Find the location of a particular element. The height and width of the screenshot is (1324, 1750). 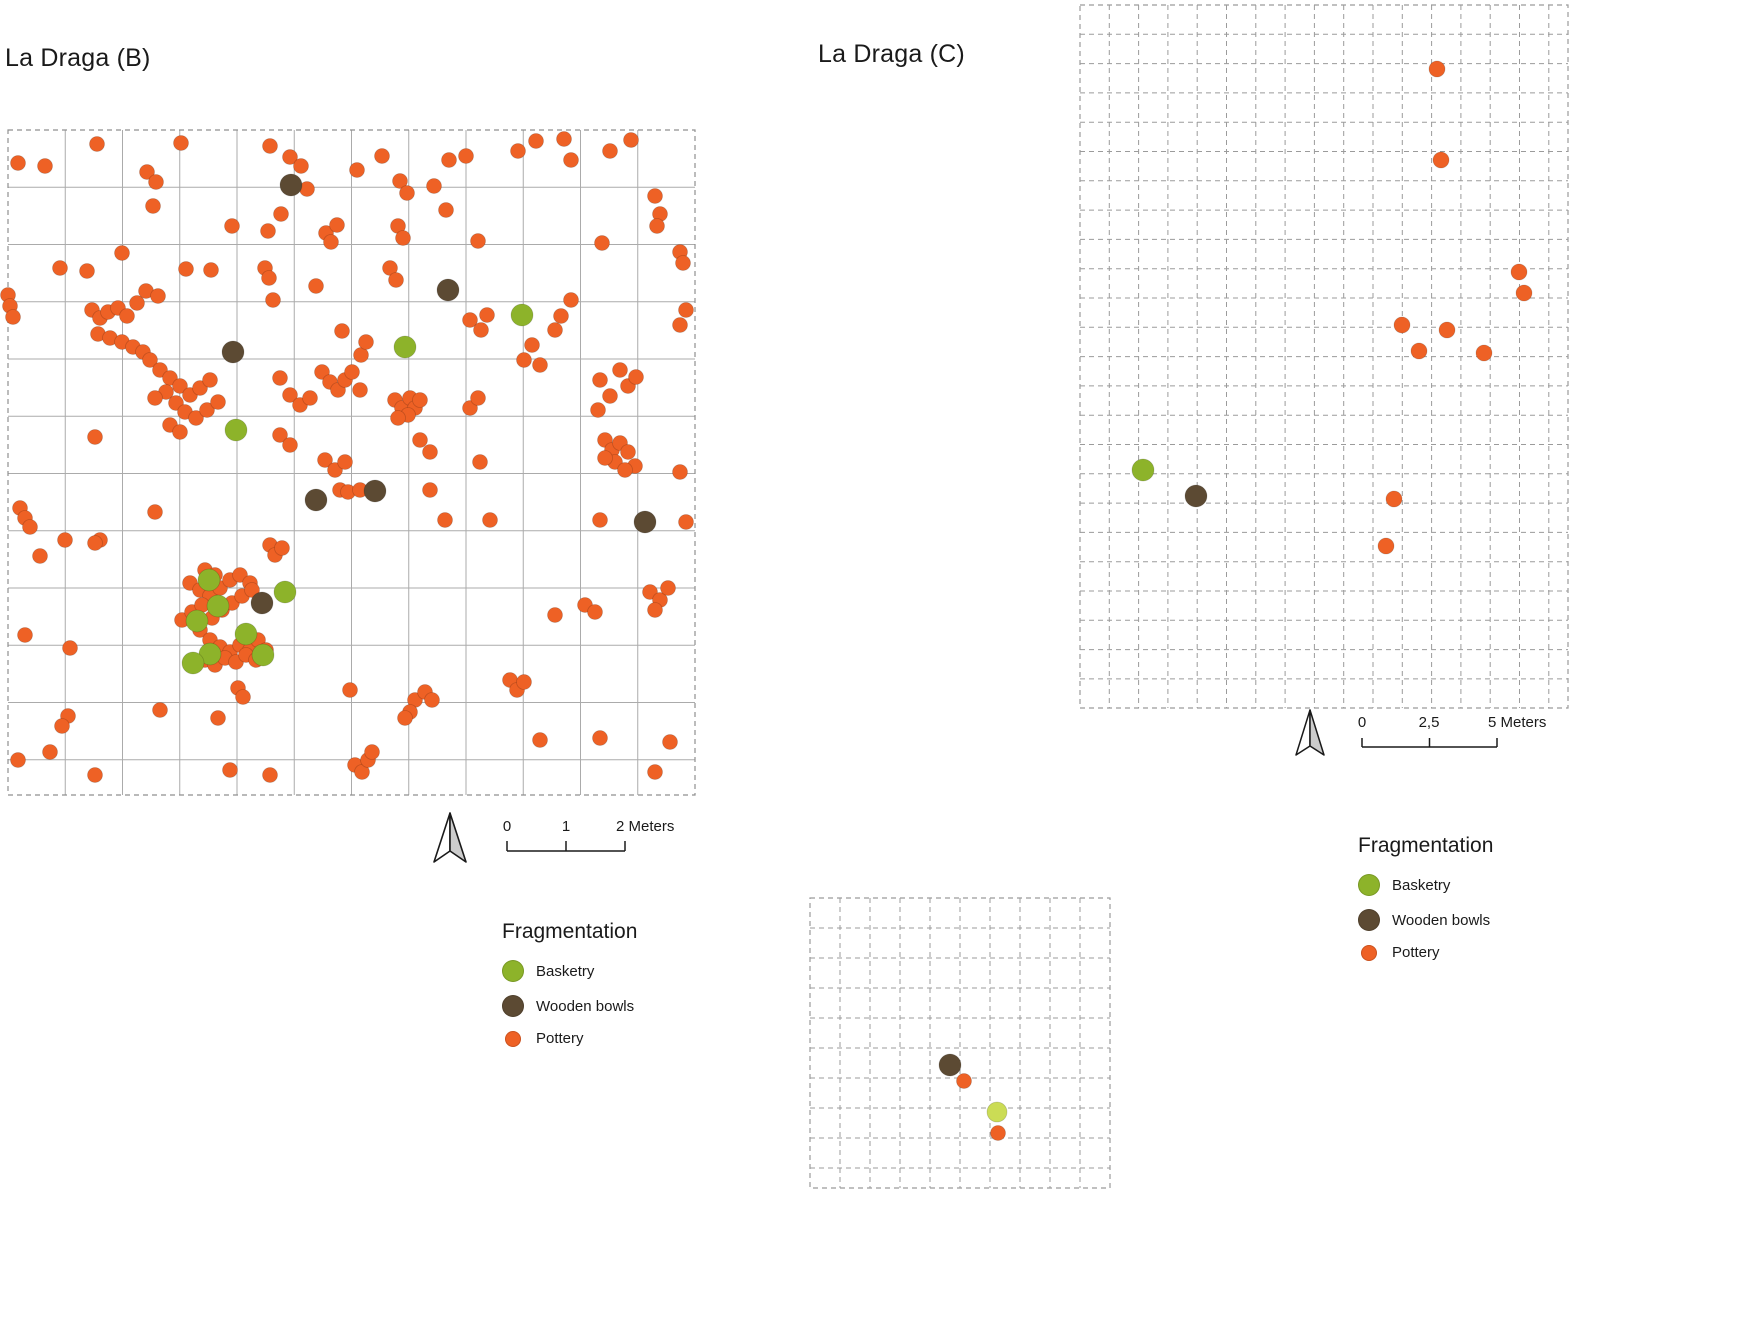

legend-label-wooden-bowls: Wooden bowls is located at coordinates (1441, 920).